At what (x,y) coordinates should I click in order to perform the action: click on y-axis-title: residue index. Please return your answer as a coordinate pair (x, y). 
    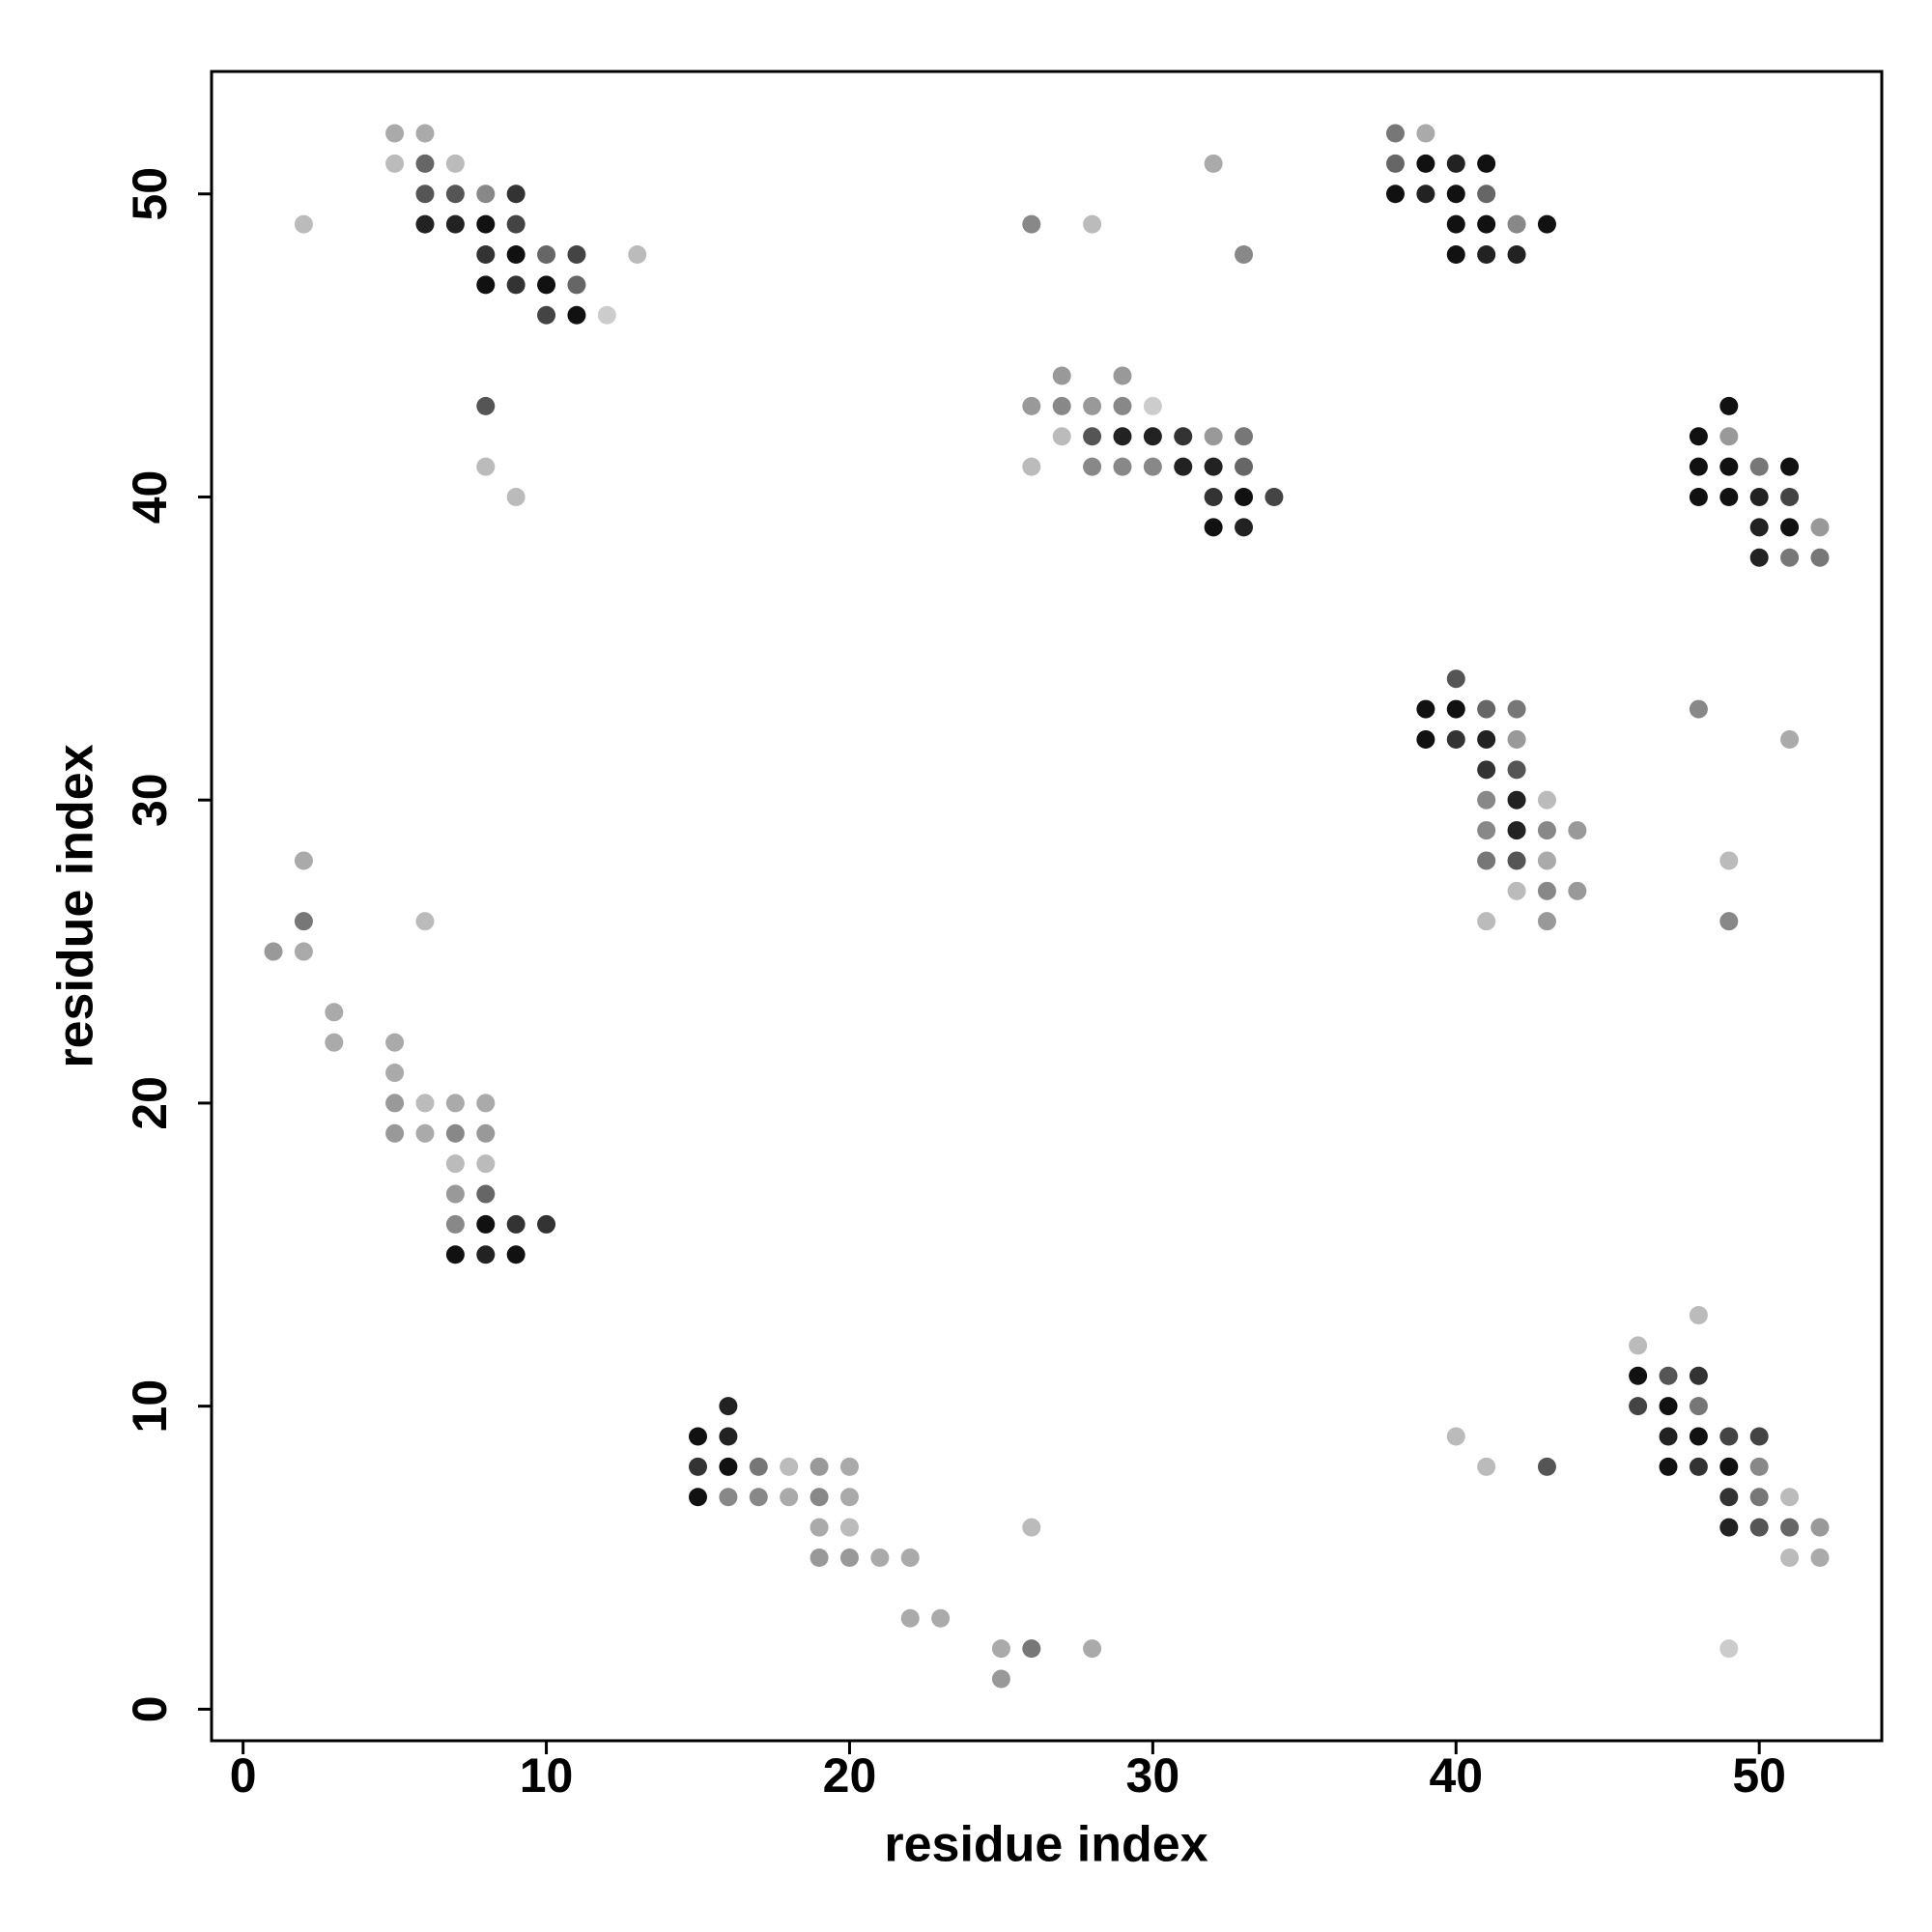
    Looking at the image, I should click on (76, 905).